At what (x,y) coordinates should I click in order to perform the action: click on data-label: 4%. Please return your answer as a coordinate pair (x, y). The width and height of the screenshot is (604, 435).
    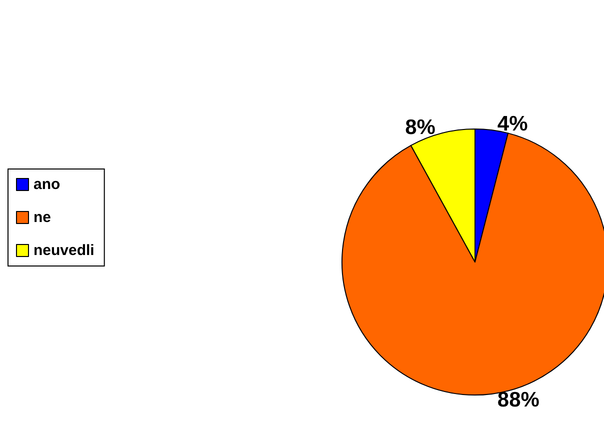
    Looking at the image, I should click on (512, 124).